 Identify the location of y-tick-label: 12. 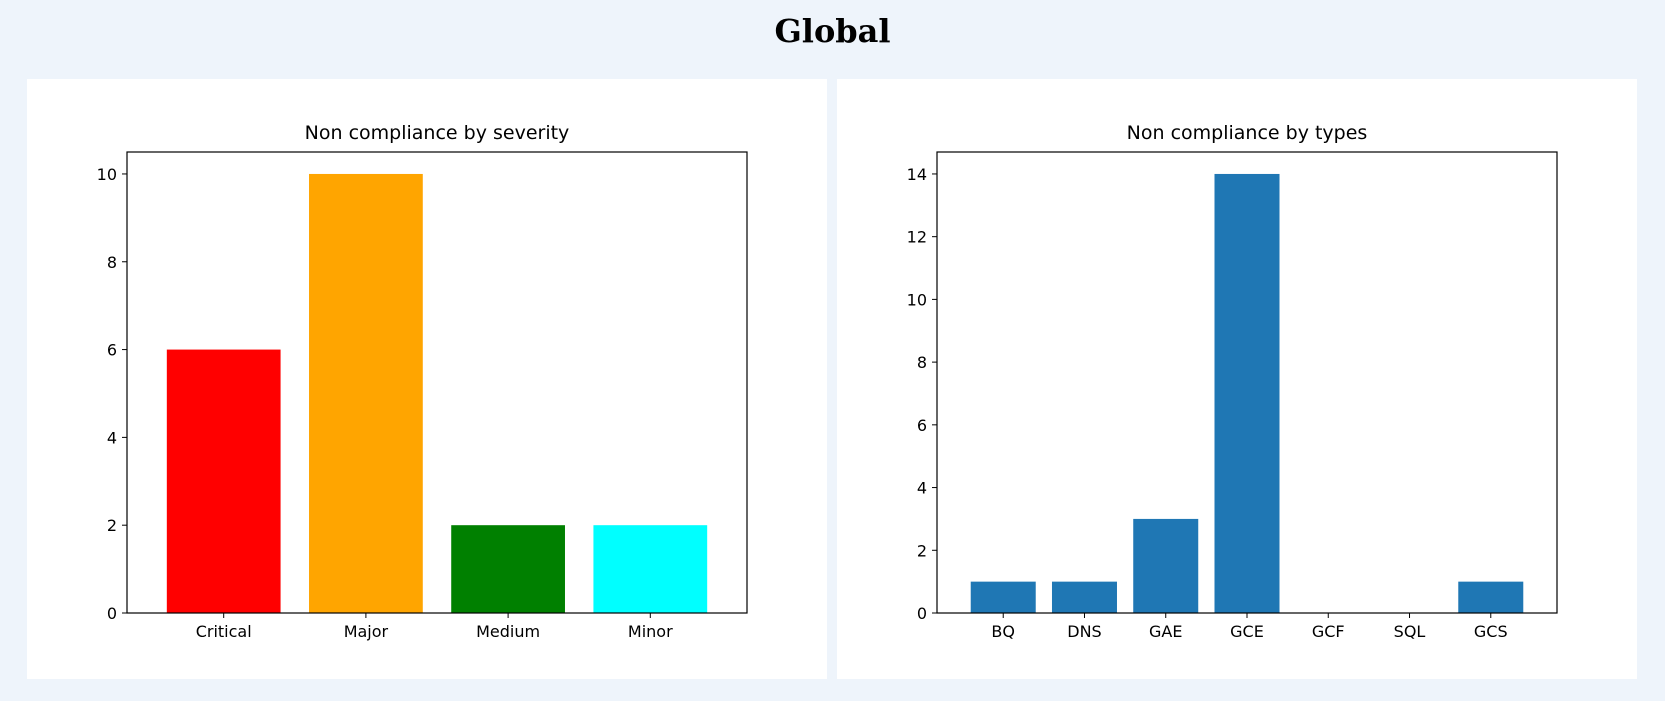
(917, 237).